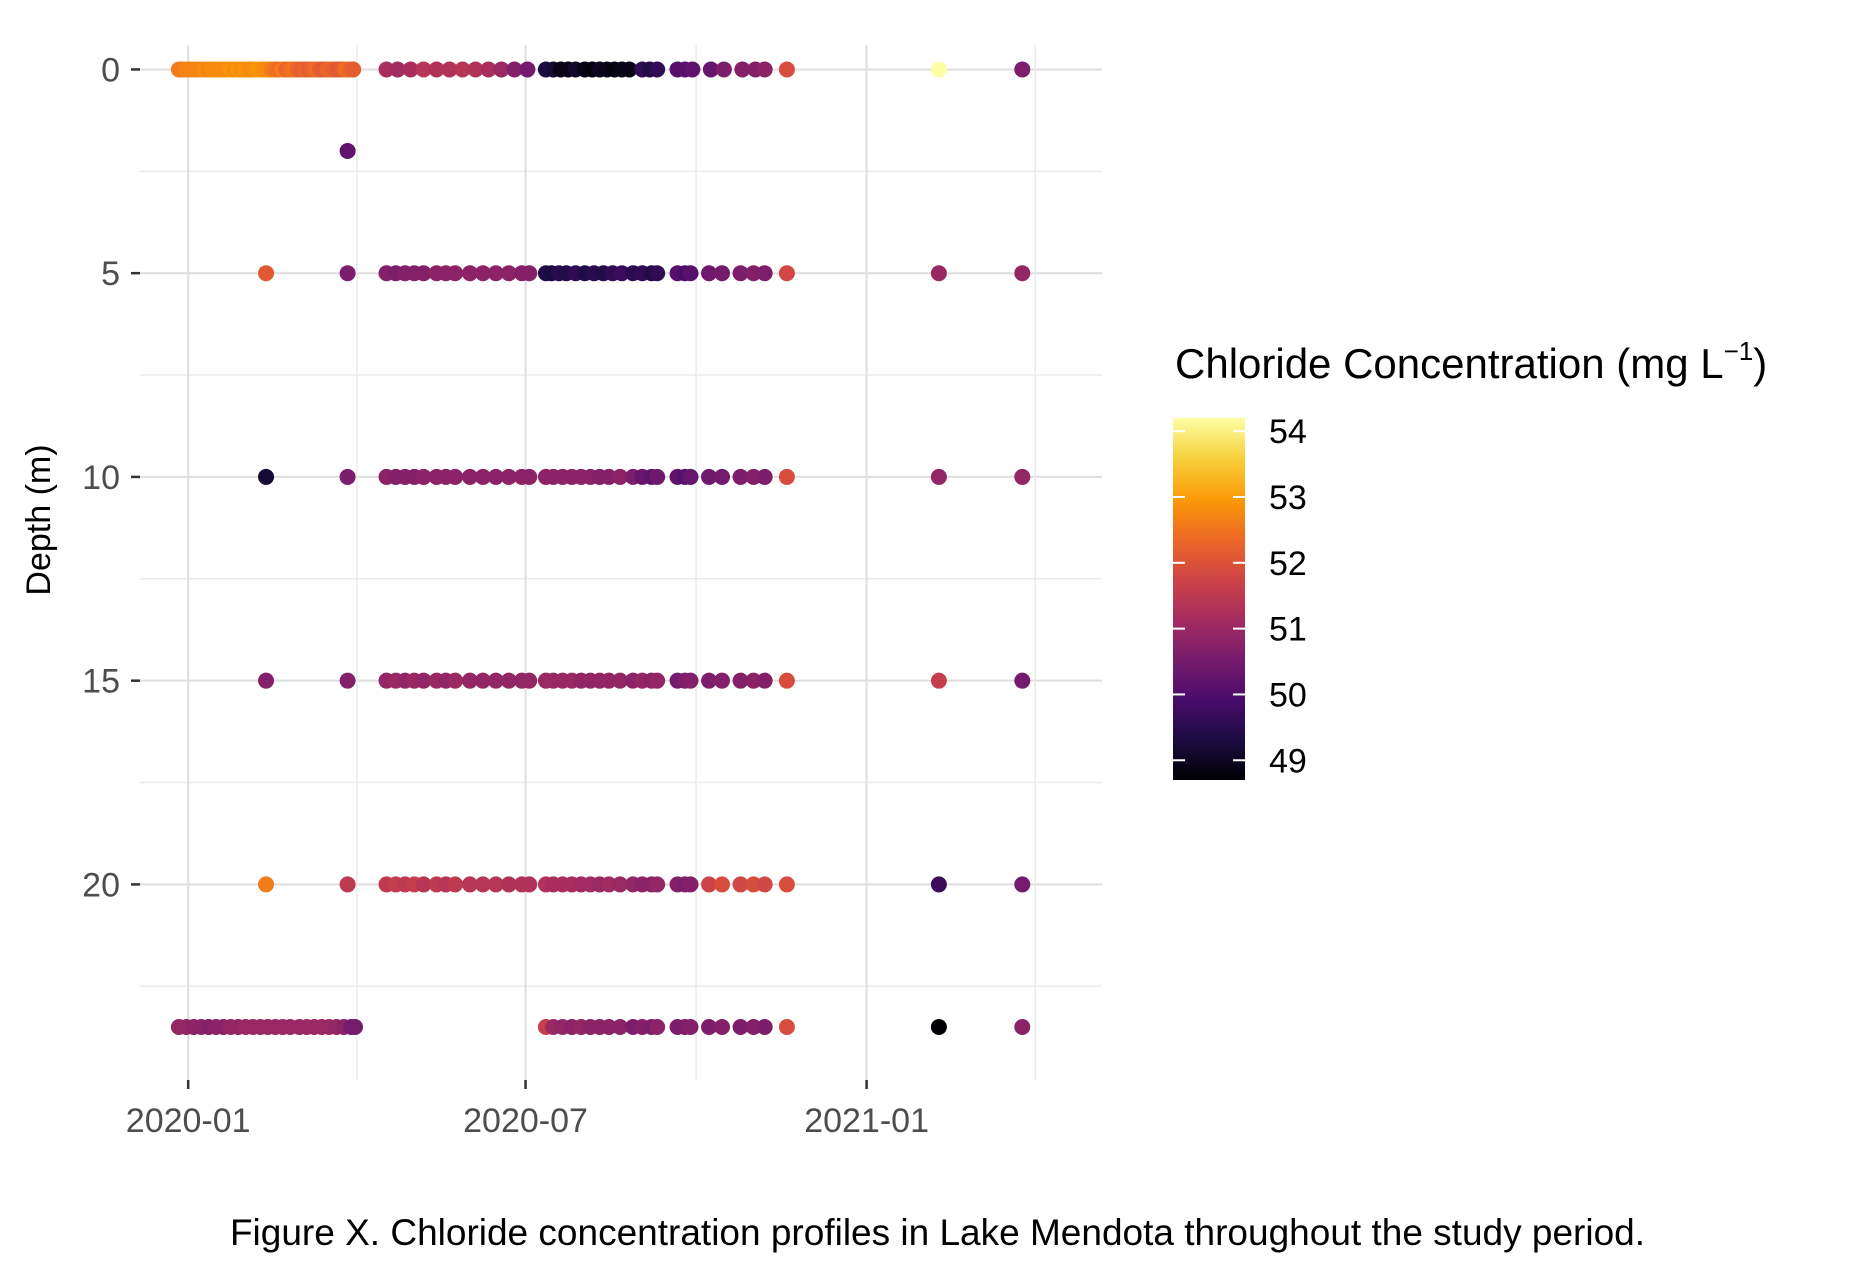 Image resolution: width=1875 pixels, height=1275 pixels. I want to click on colorbar, so click(1209, 599).